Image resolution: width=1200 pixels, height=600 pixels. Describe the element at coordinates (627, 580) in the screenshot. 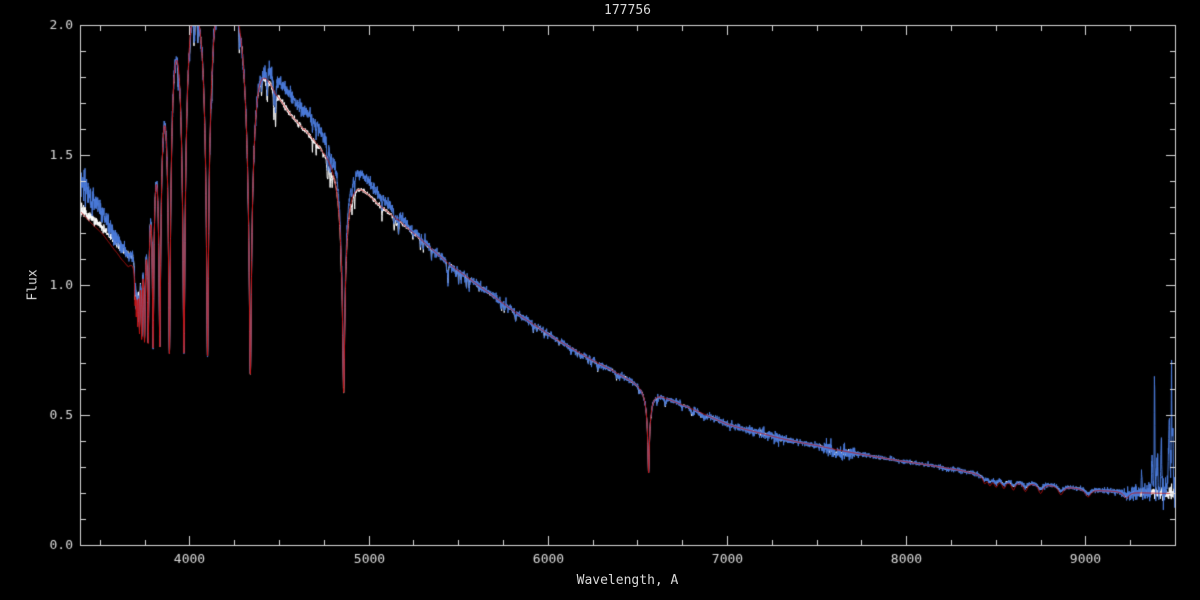

I see `x-axis-label: Wavelength, A` at that location.